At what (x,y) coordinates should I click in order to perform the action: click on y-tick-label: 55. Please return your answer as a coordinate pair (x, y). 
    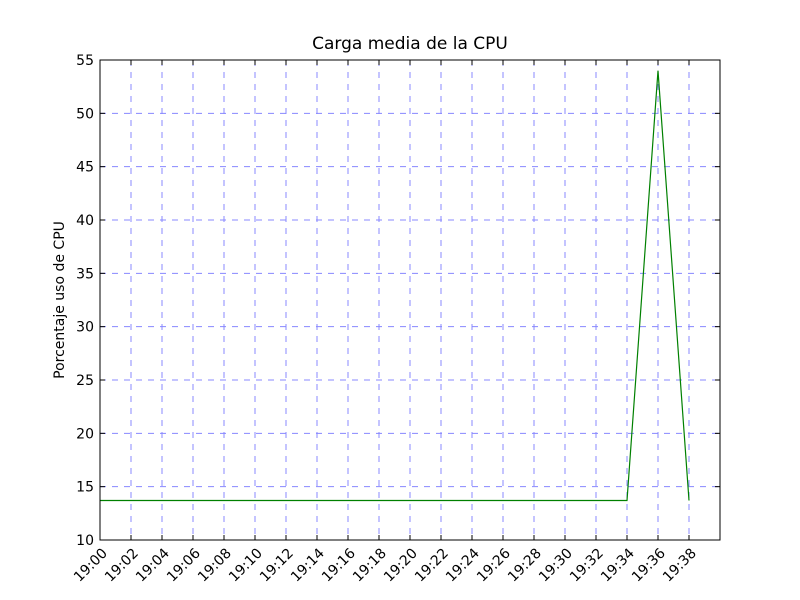
    Looking at the image, I should click on (85, 61).